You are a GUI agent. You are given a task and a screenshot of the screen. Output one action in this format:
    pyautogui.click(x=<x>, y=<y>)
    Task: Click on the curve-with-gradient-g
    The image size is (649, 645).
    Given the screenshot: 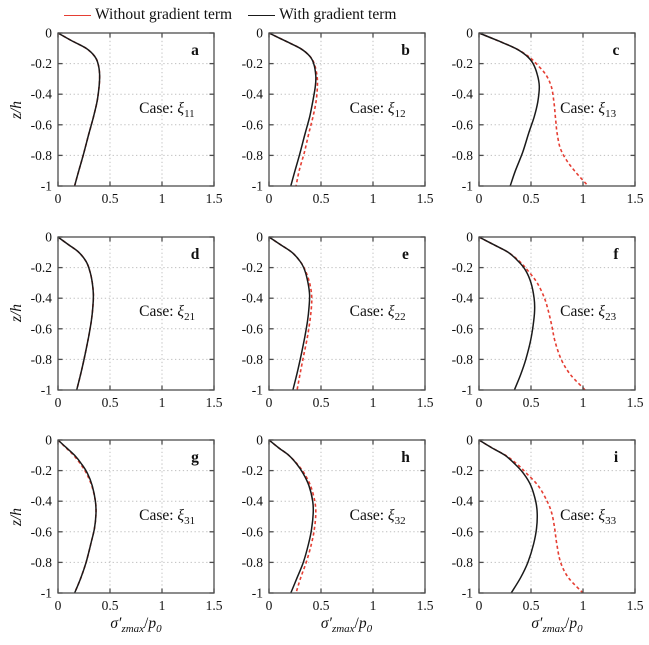 What is the action you would take?
    pyautogui.click(x=77, y=516)
    